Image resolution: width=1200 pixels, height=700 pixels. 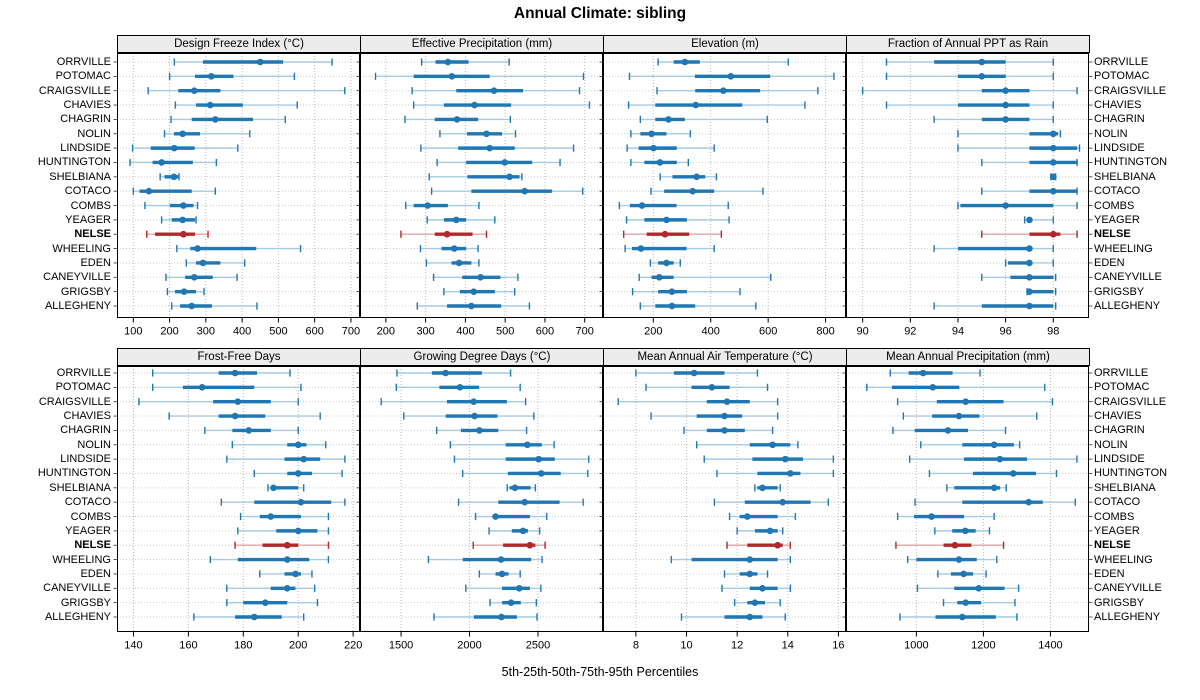 What do you see at coordinates (83, 373) in the screenshot?
I see `site-label-left-orrville: ORRVILLE` at bounding box center [83, 373].